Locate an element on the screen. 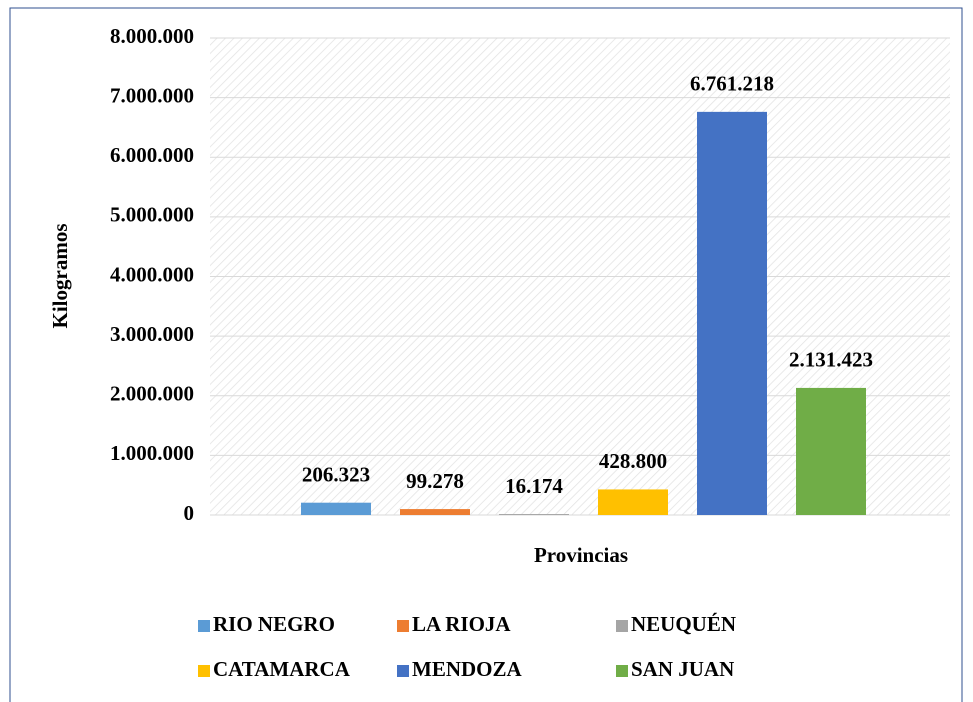 The image size is (973, 702). y-tick-label: 1.000.000 is located at coordinates (152, 453).